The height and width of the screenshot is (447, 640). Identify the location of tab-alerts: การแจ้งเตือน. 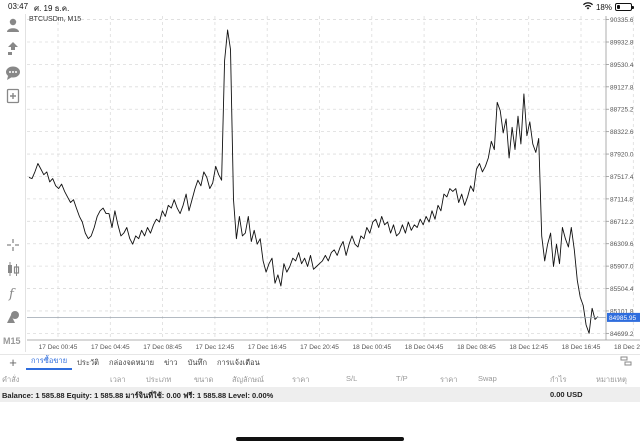
(238, 362).